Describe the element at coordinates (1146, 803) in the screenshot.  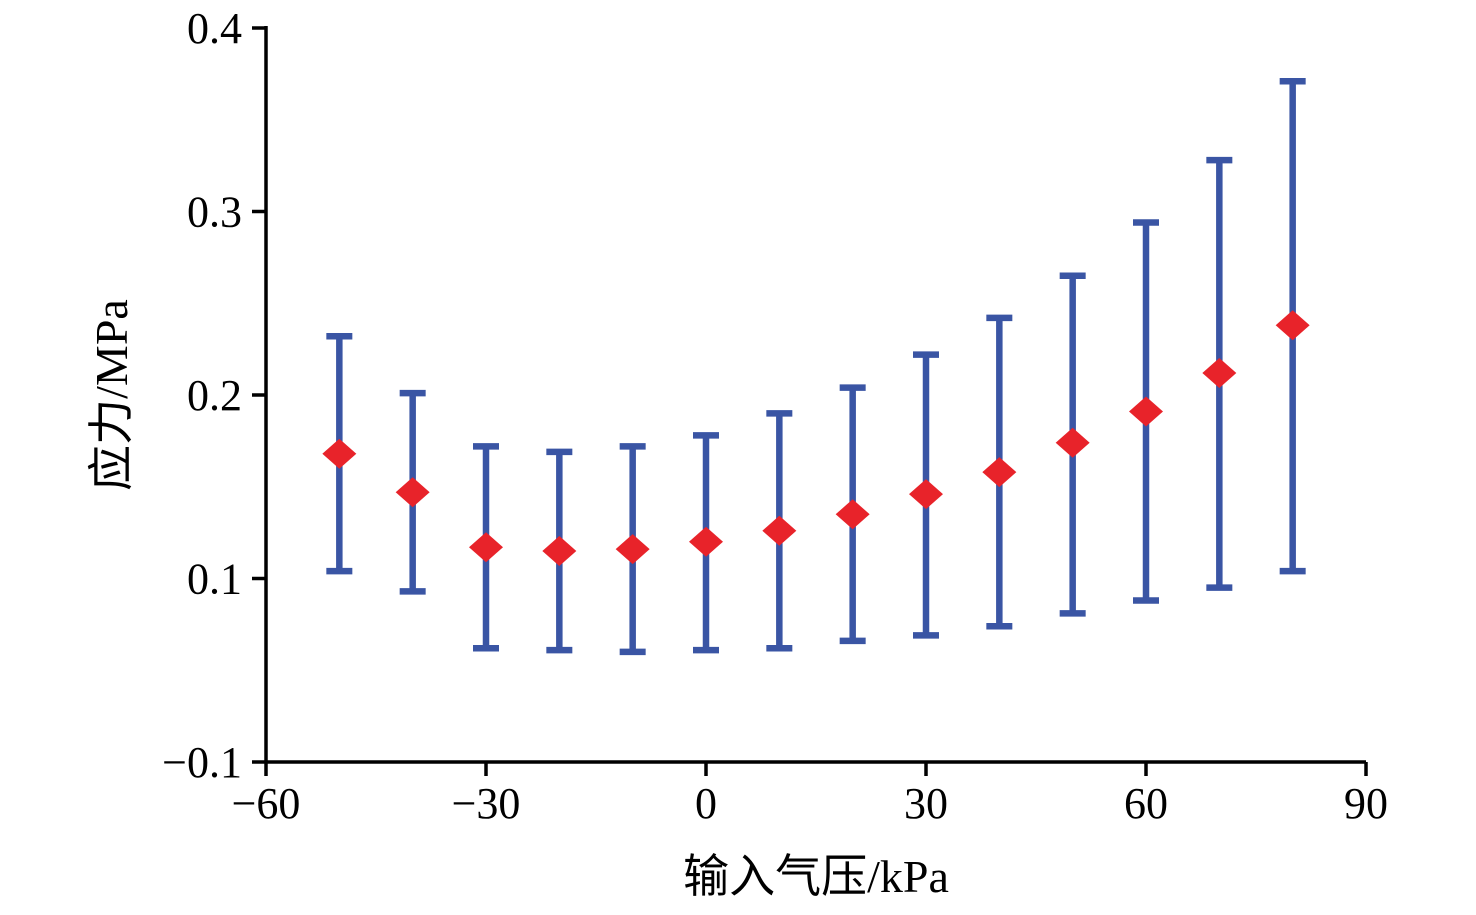
I see `x-tick-label: 60` at that location.